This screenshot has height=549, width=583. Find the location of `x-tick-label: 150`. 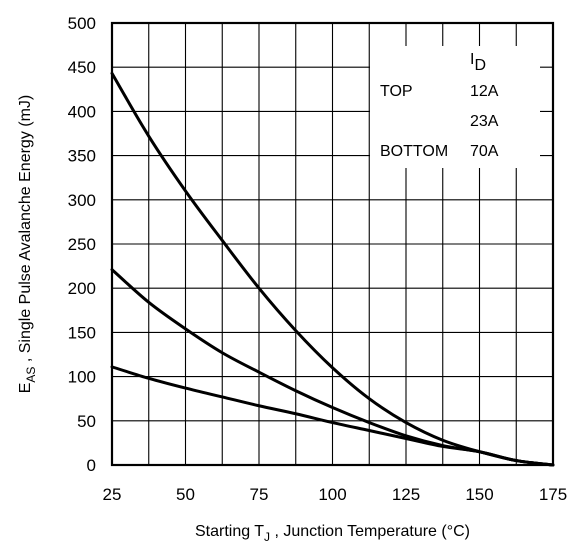

x-tick-label: 150 is located at coordinates (479, 494).